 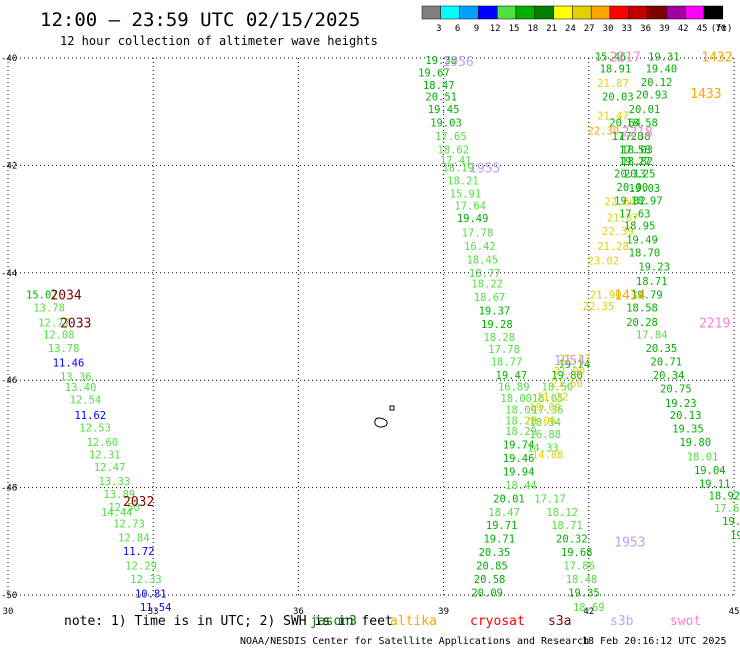 I want to click on pass-number-label: 1433, so click(x=705, y=94).